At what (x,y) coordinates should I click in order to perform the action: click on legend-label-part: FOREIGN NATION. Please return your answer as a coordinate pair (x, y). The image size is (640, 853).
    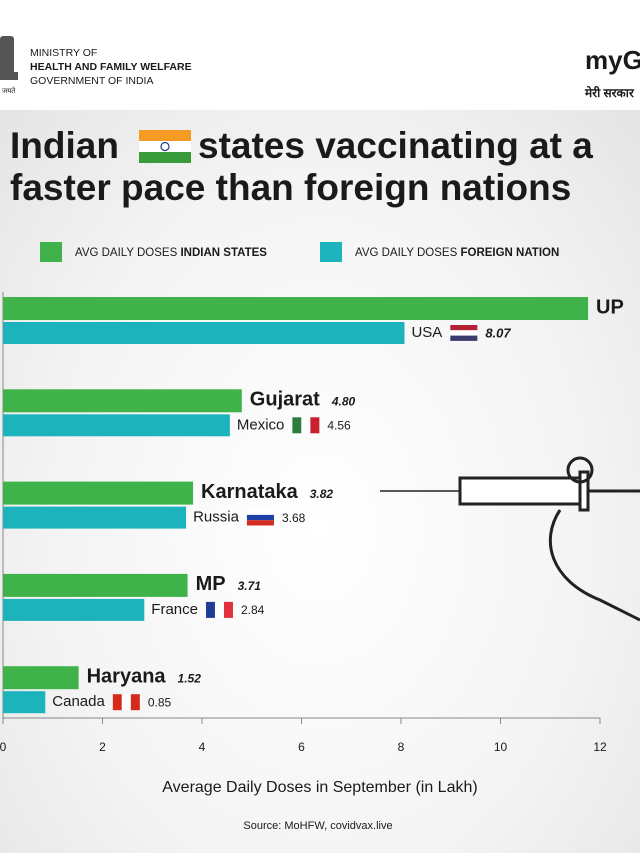
    Looking at the image, I should click on (509, 253).